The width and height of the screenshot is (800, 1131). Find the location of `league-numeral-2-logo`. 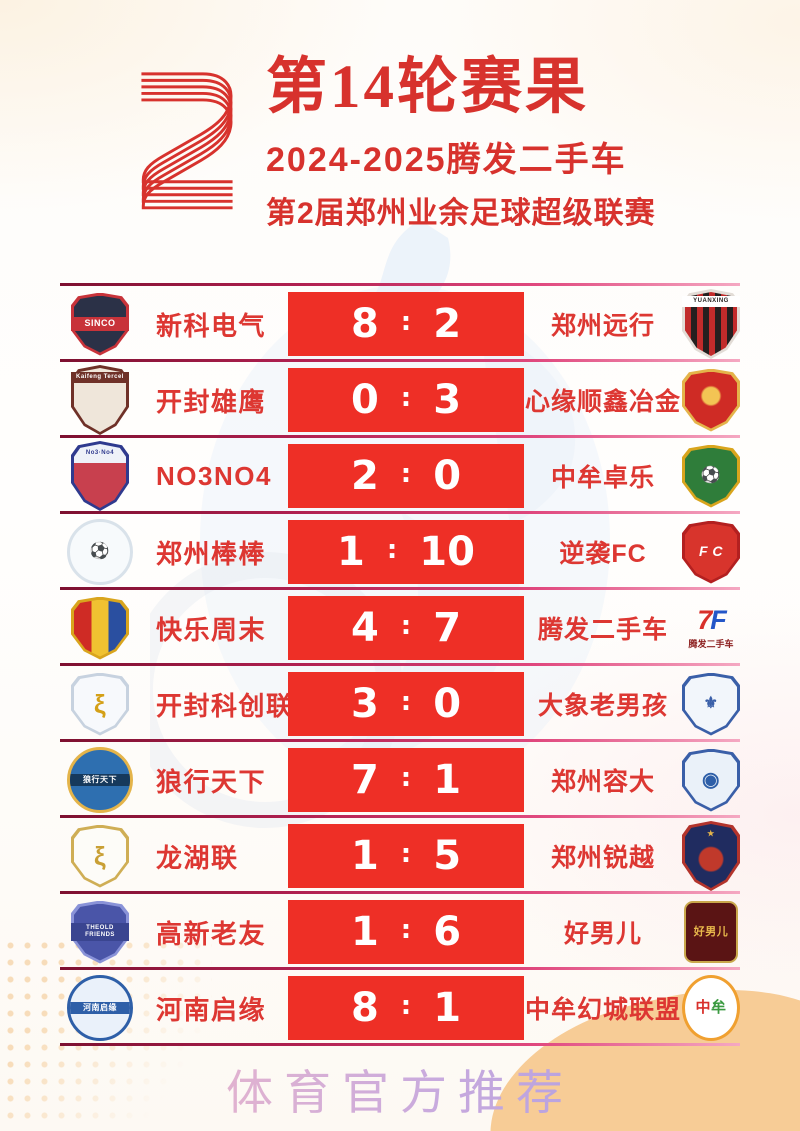

league-numeral-2-logo is located at coordinates (187, 141).